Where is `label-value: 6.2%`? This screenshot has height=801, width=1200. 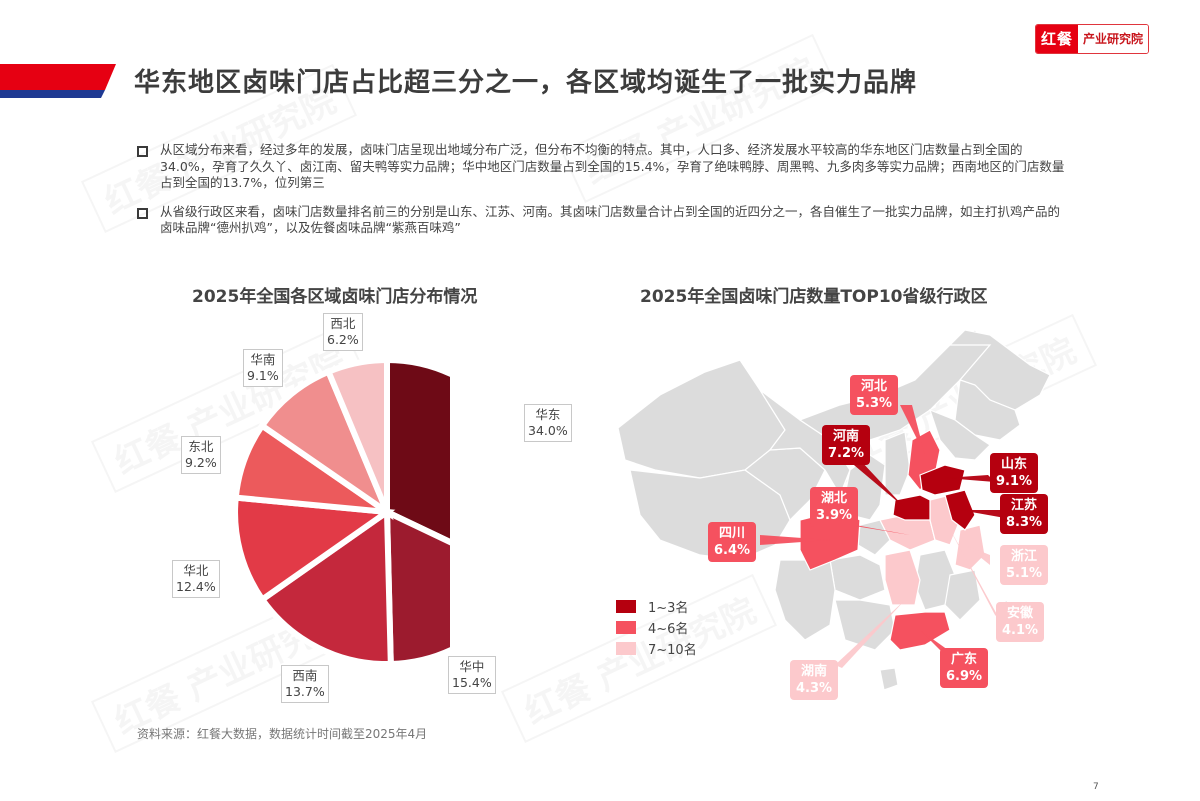
label-value: 6.2% is located at coordinates (343, 339).